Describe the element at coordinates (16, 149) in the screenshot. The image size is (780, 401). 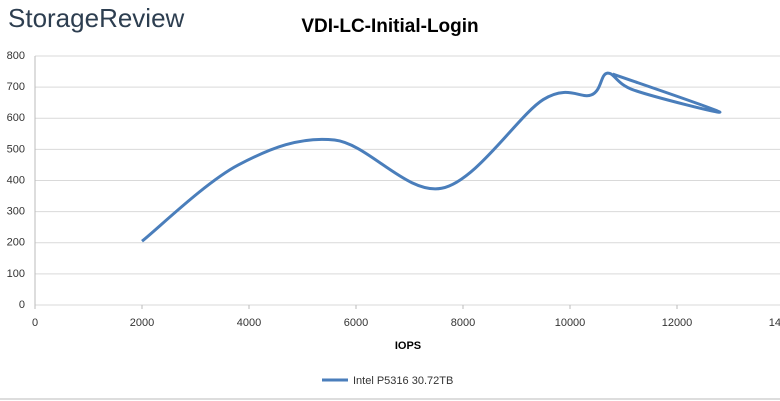
I see `y-tick-label: 500` at that location.